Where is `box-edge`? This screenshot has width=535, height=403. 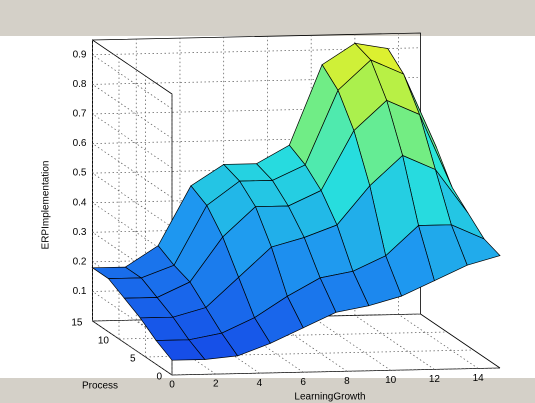 box-edge is located at coordinates (460, 341).